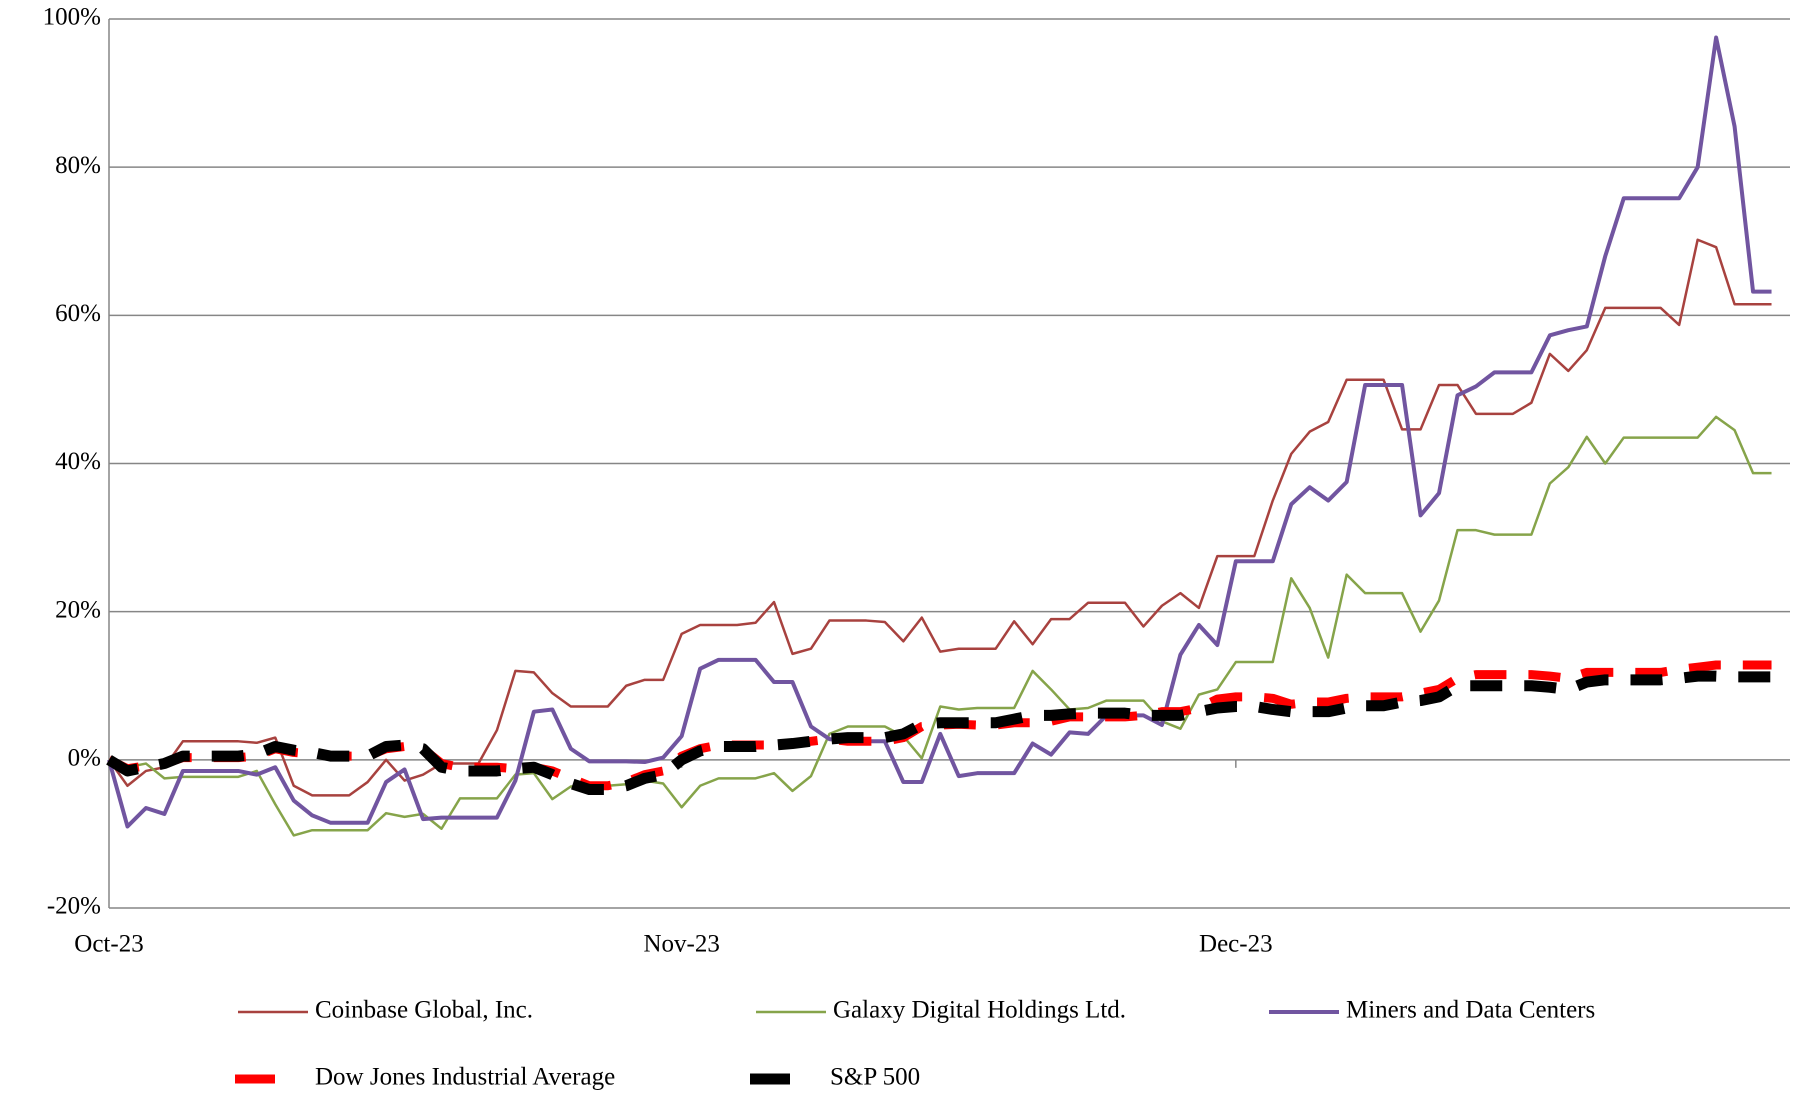 Image resolution: width=1797 pixels, height=1099 pixels. I want to click on y-tick-label: 20%, so click(78, 609).